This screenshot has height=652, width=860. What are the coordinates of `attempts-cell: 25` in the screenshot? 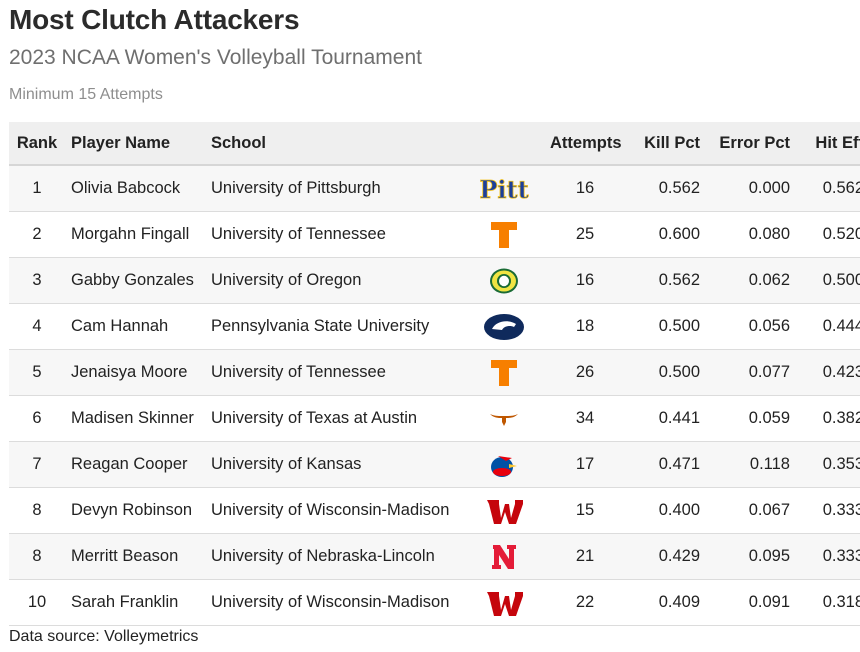 It's located at (585, 234).